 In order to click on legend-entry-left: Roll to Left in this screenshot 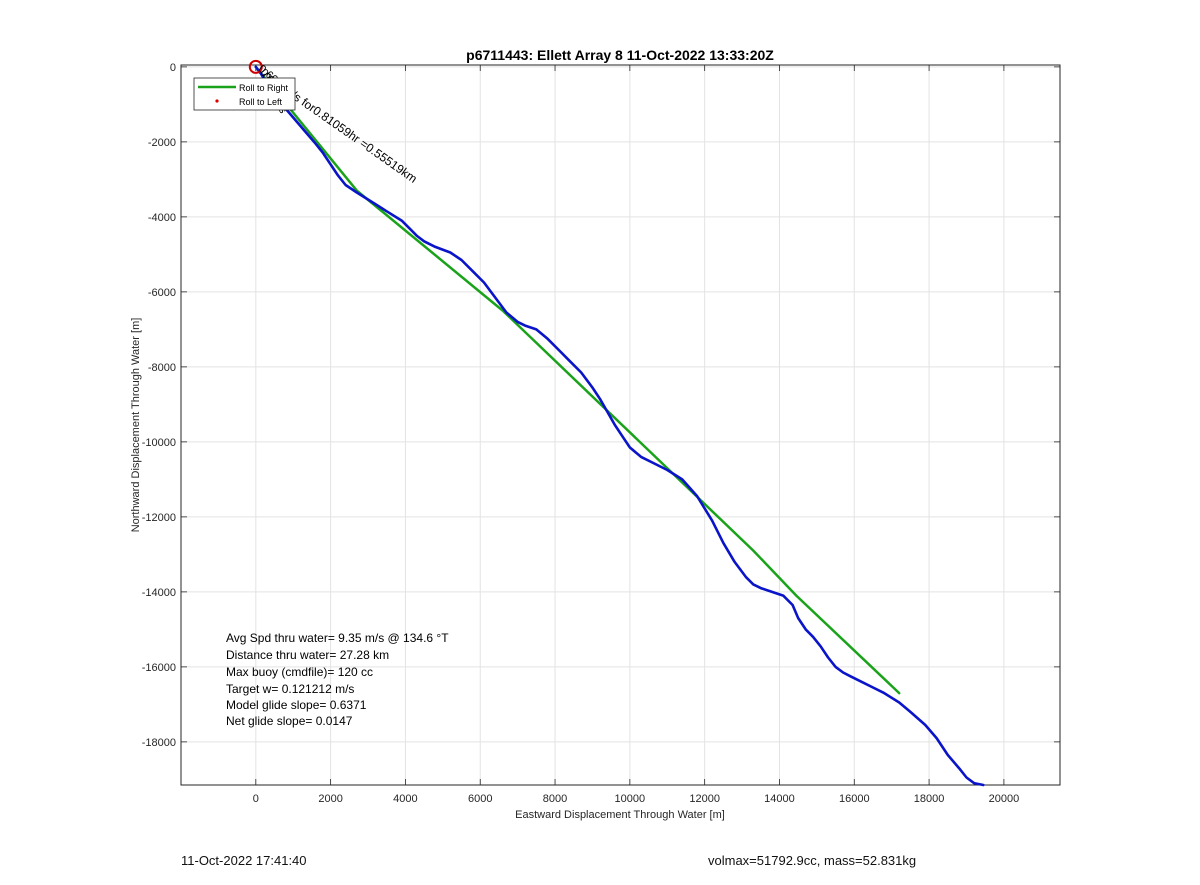, I will do `click(261, 102)`.